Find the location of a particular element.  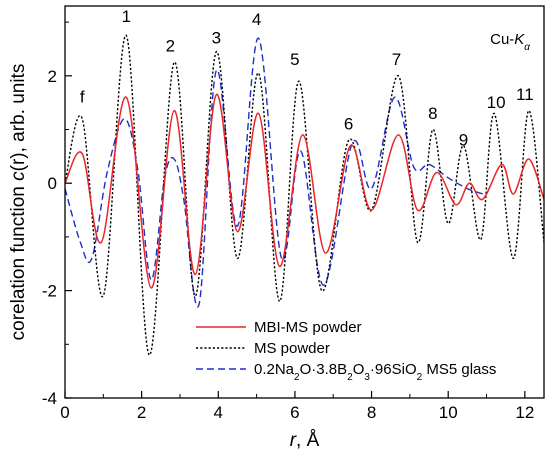

y-axis-label: corelation function c(r), arb. units is located at coordinates (18, 202).